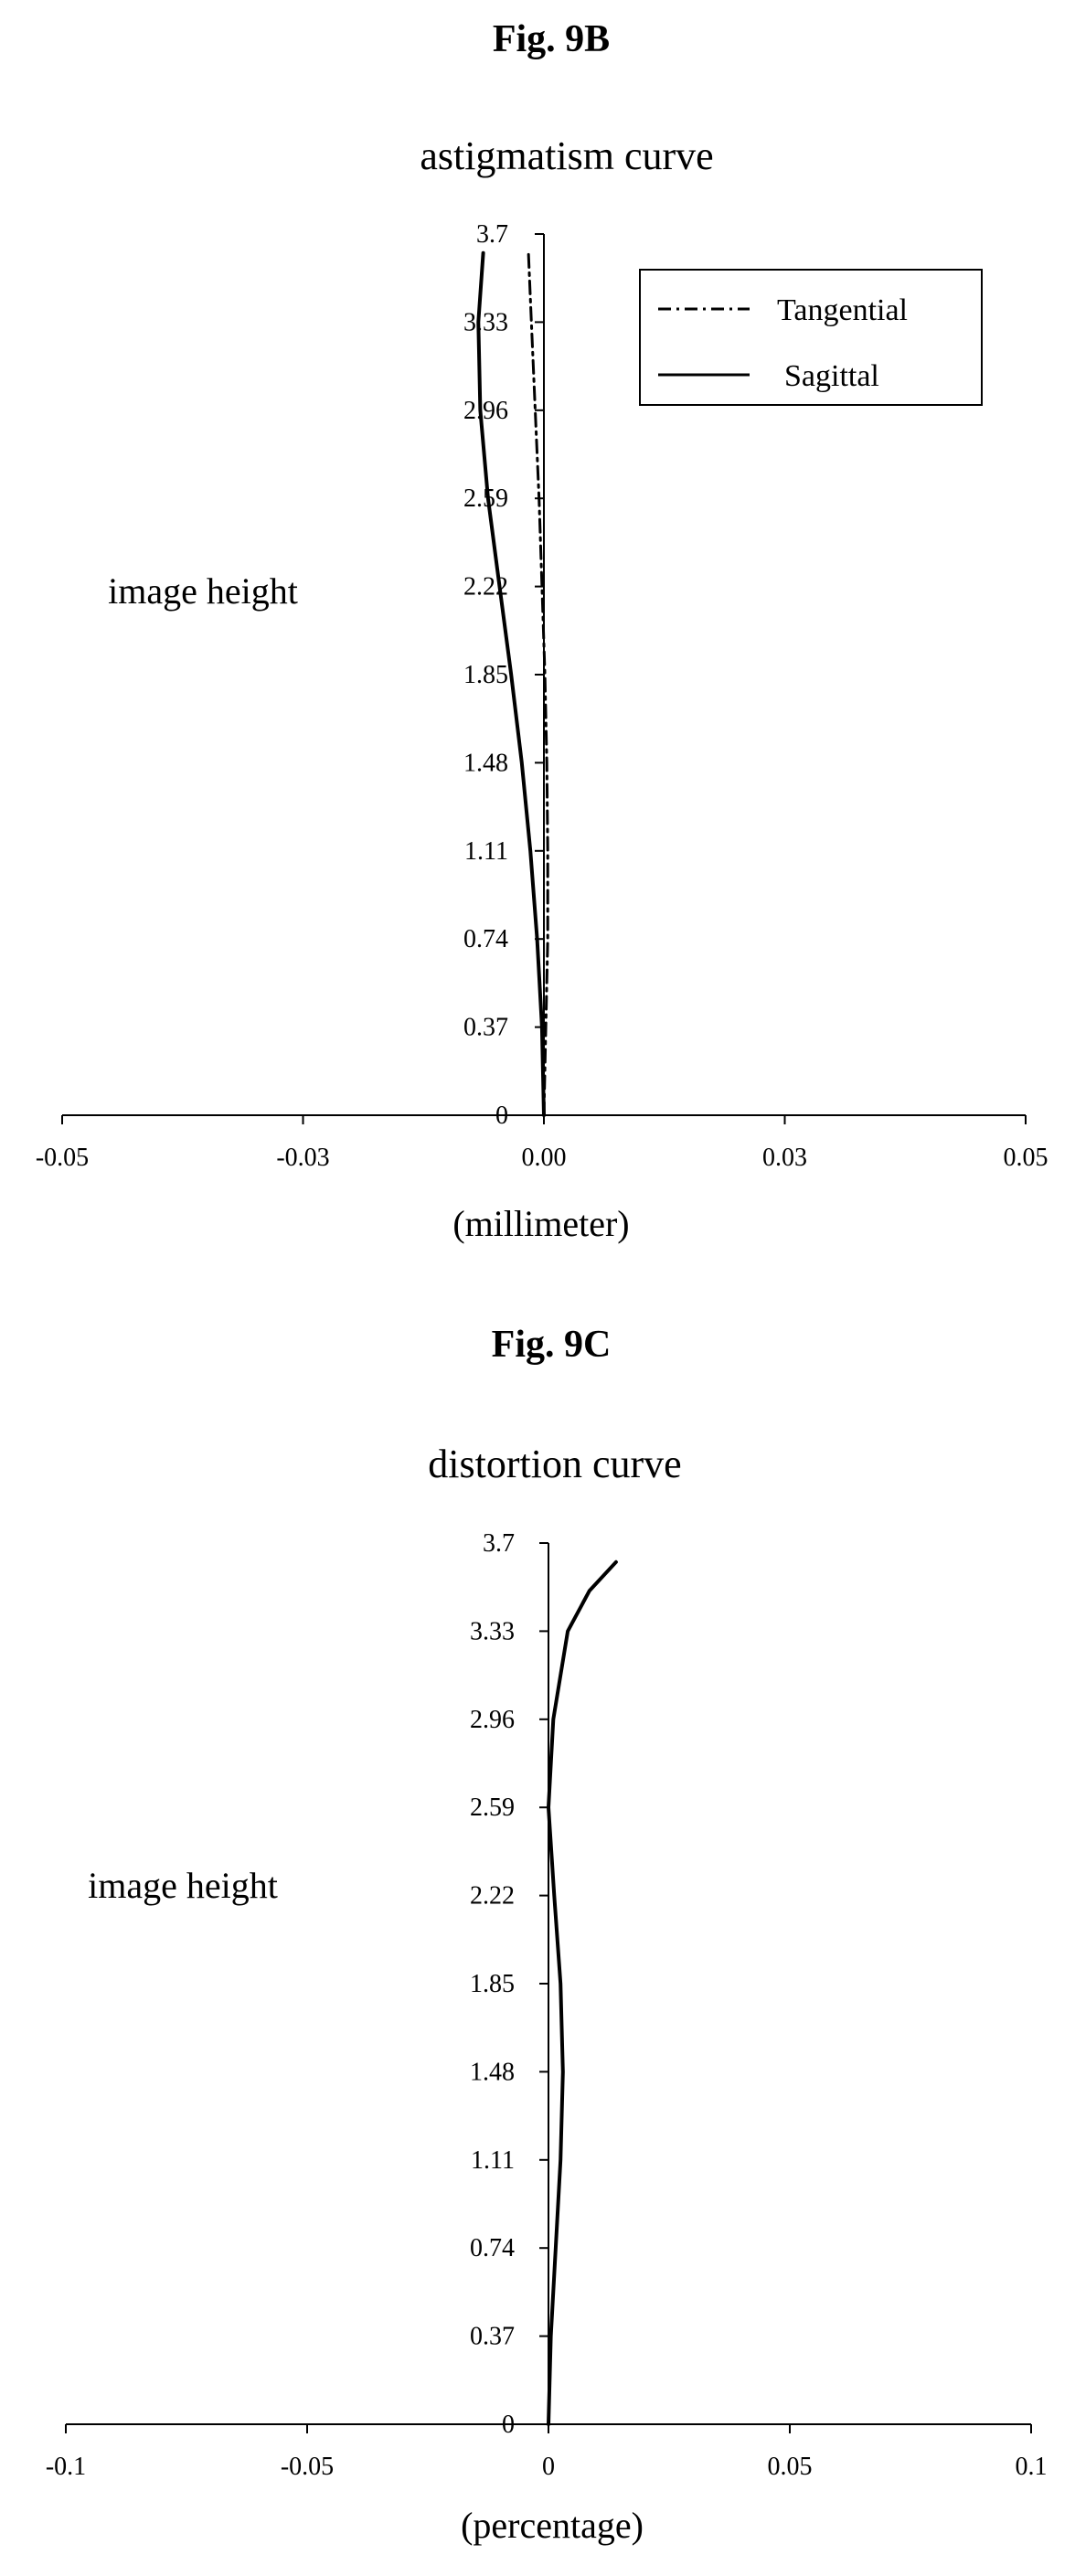  Describe the element at coordinates (66, 2467) in the screenshot. I see `x-tick-label: -0.1` at that location.